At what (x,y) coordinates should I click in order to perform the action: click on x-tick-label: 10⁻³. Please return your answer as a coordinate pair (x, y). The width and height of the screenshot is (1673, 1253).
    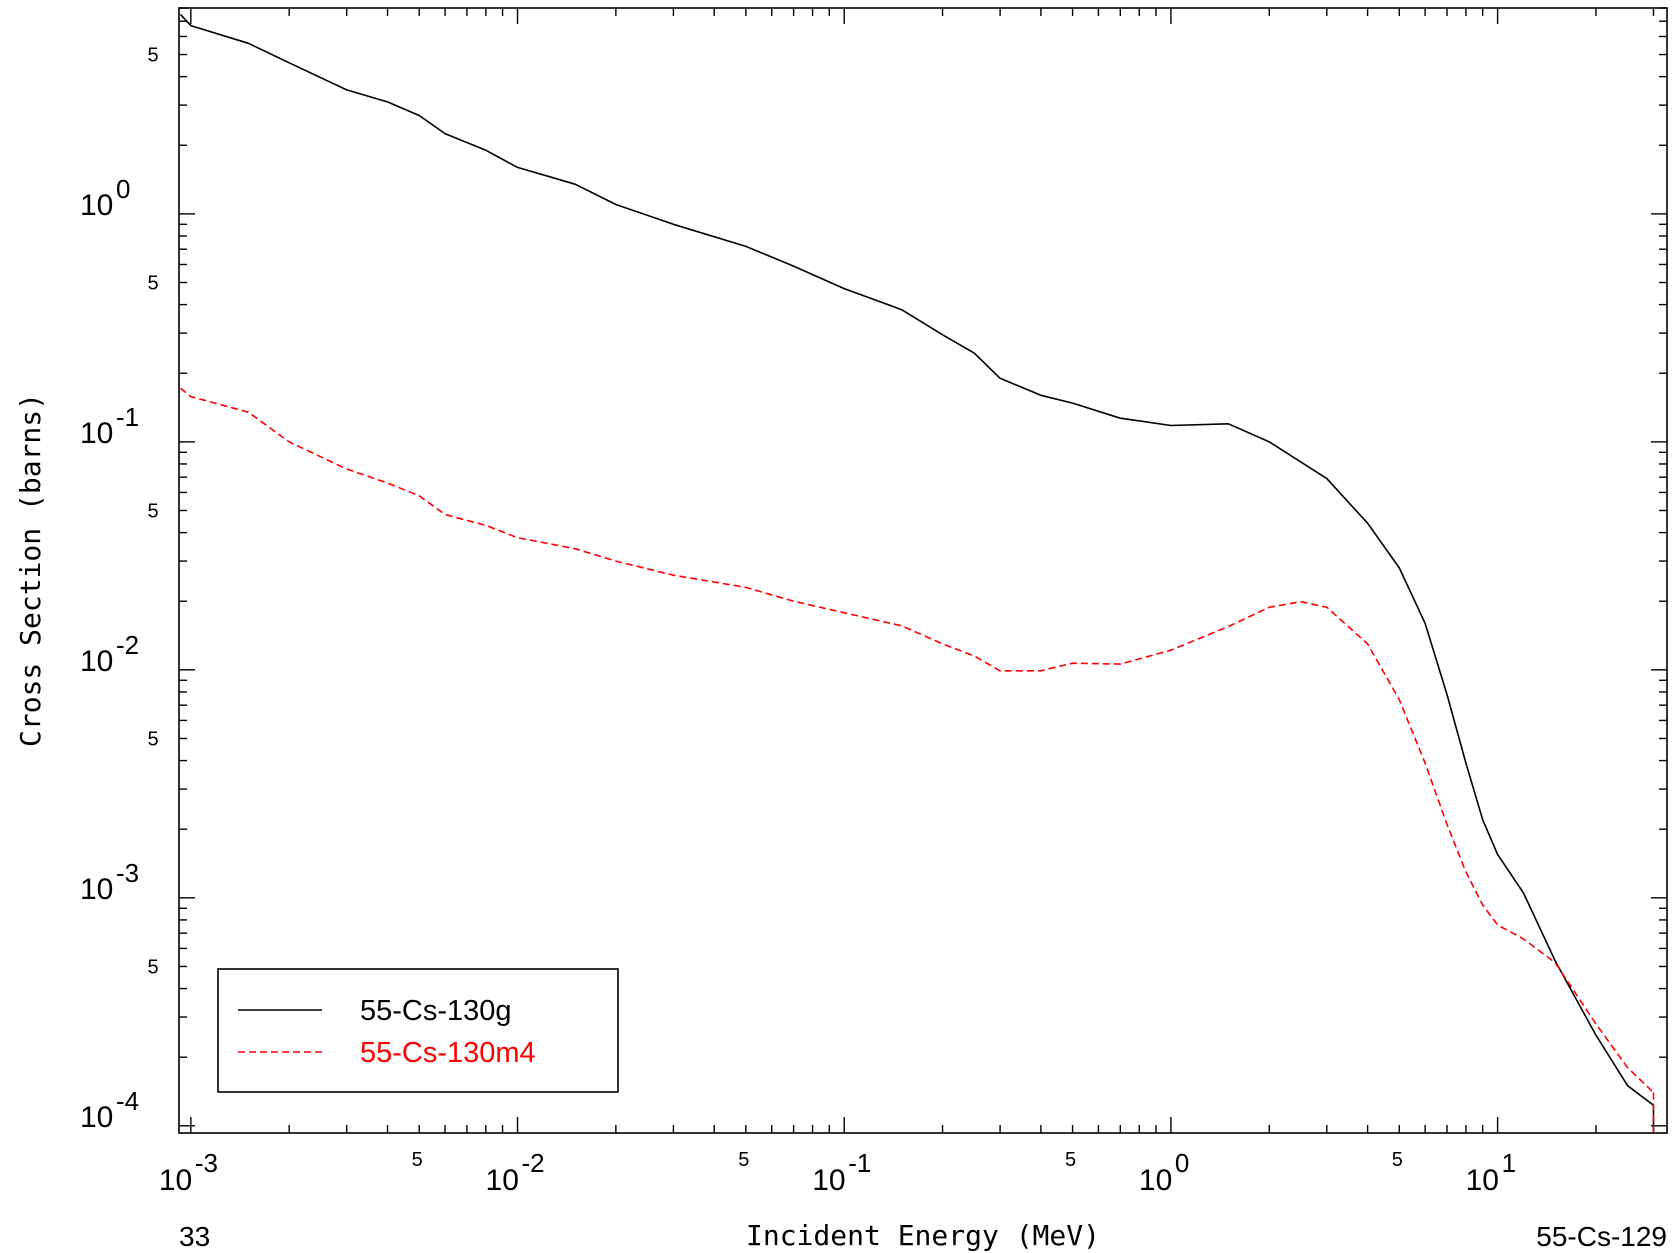
    Looking at the image, I should click on (188, 1172).